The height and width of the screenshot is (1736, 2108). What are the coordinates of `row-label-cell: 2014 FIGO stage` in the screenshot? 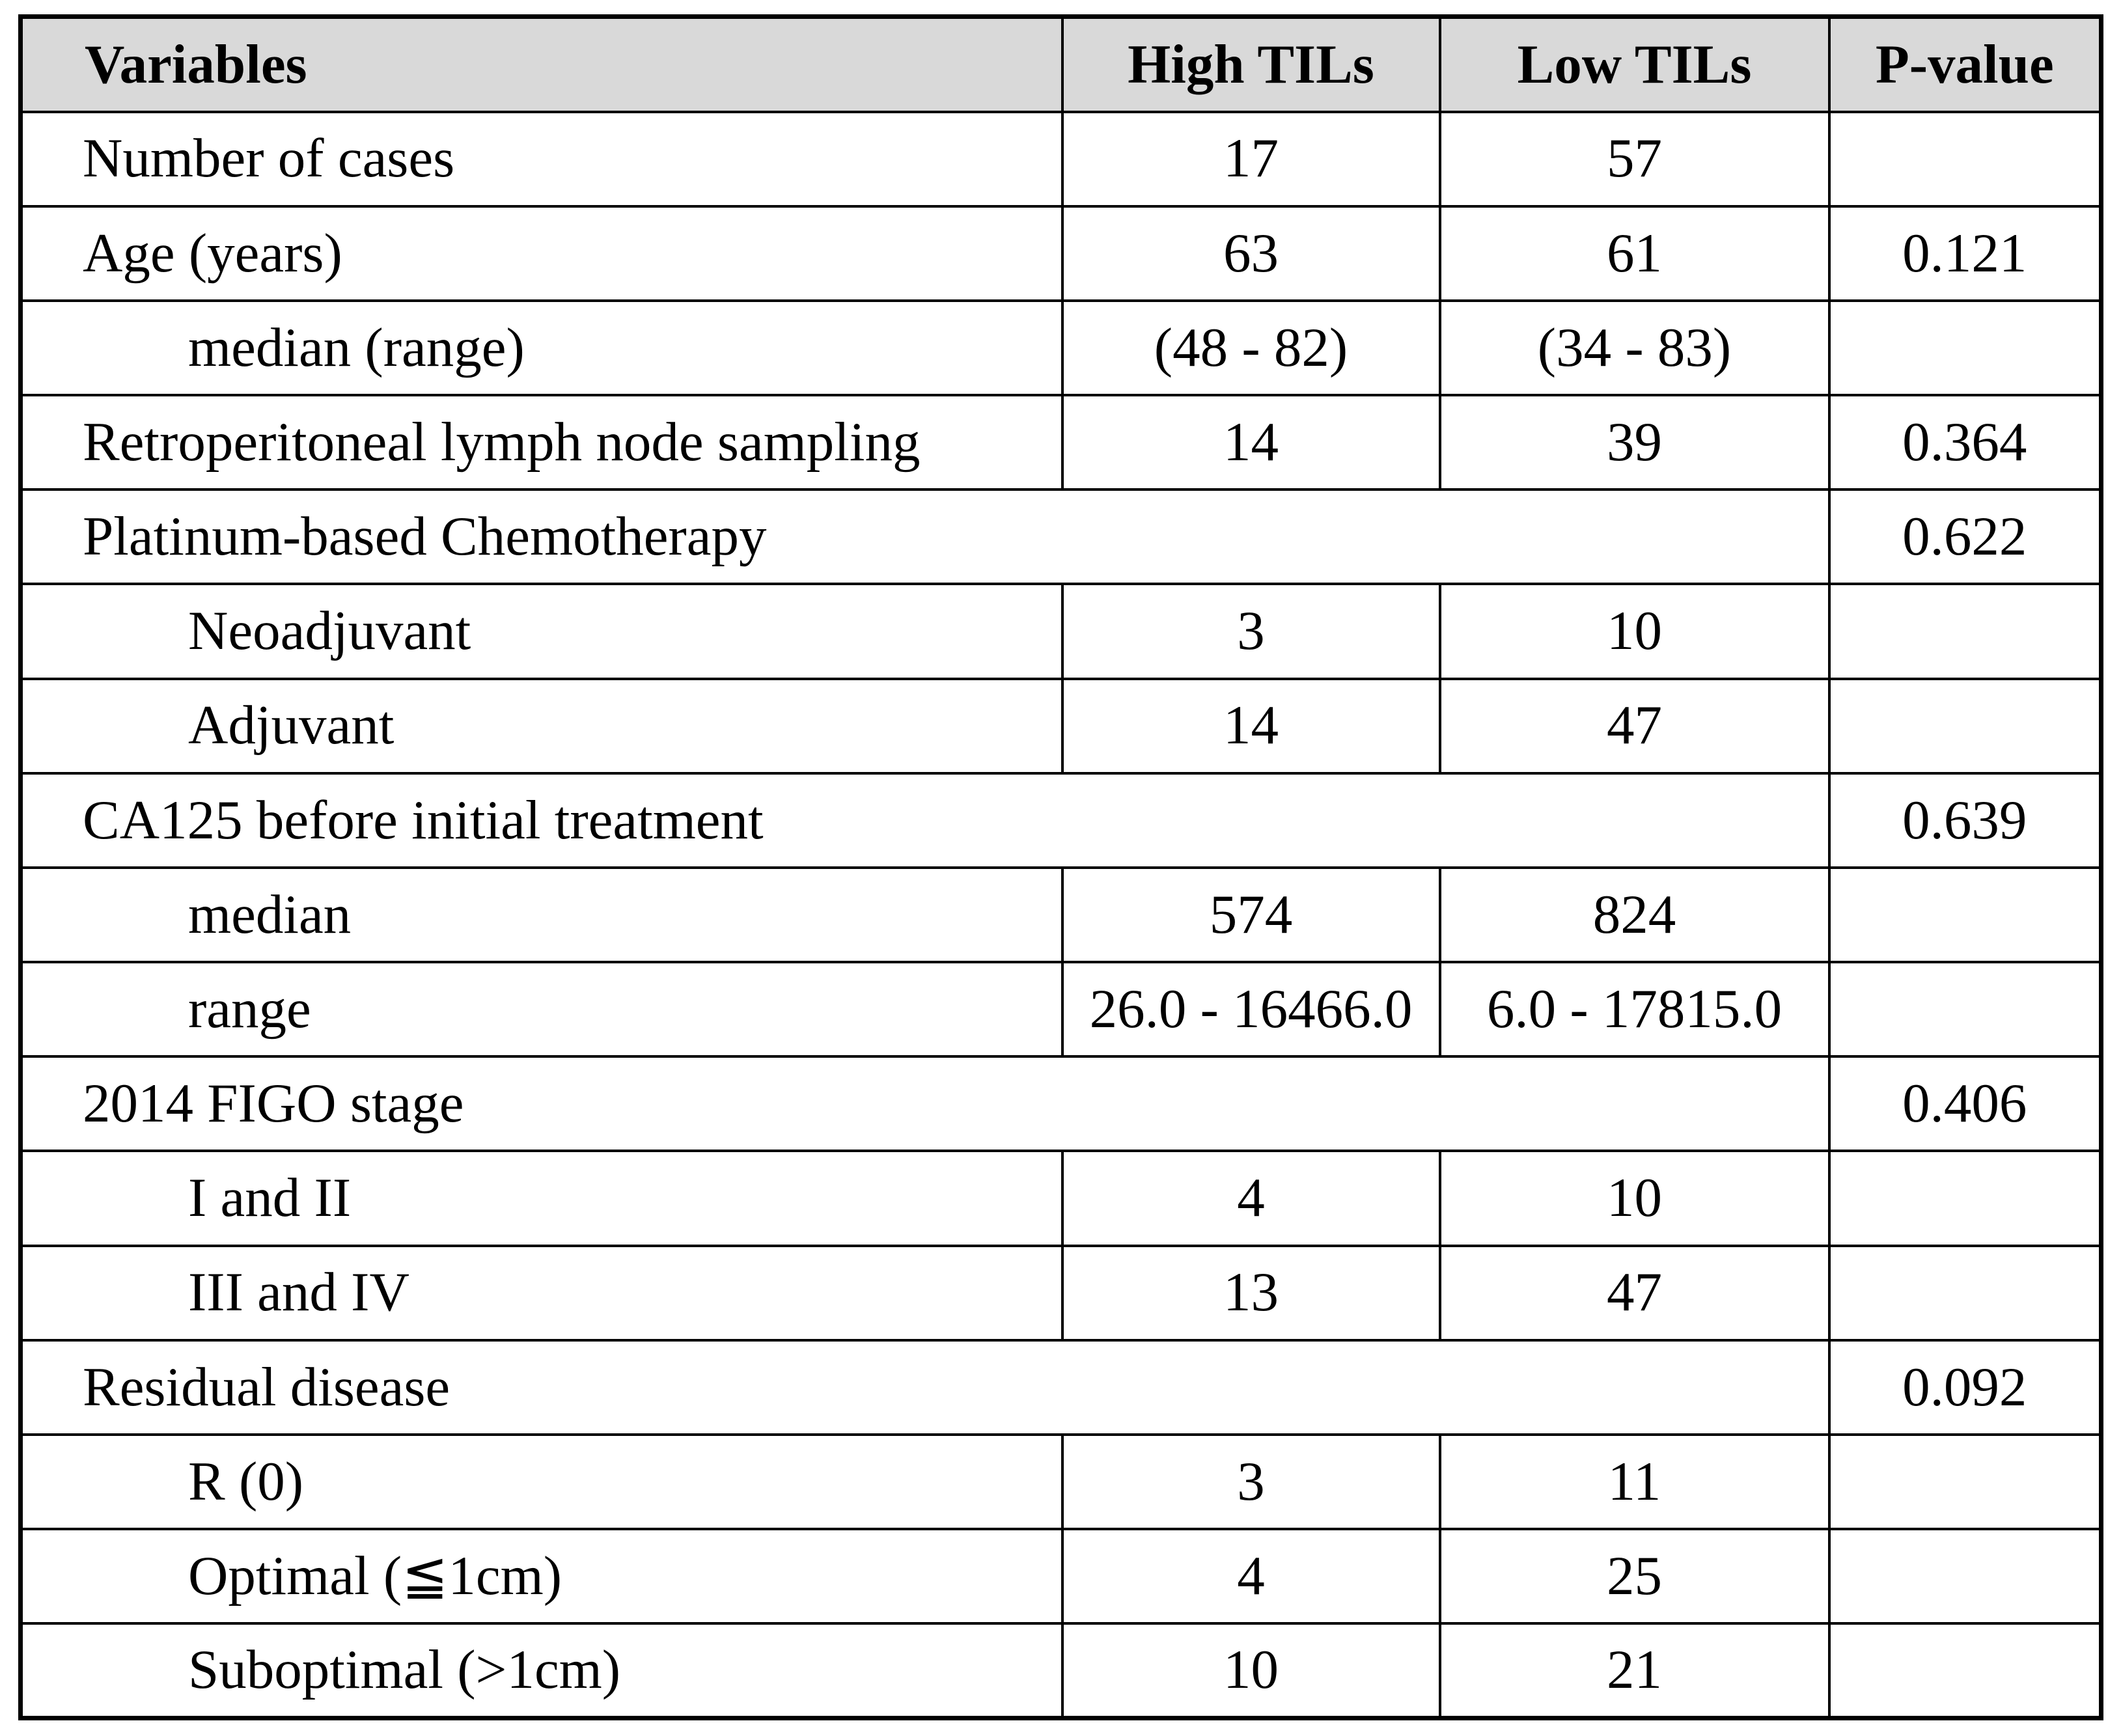 It's located at (925, 1104).